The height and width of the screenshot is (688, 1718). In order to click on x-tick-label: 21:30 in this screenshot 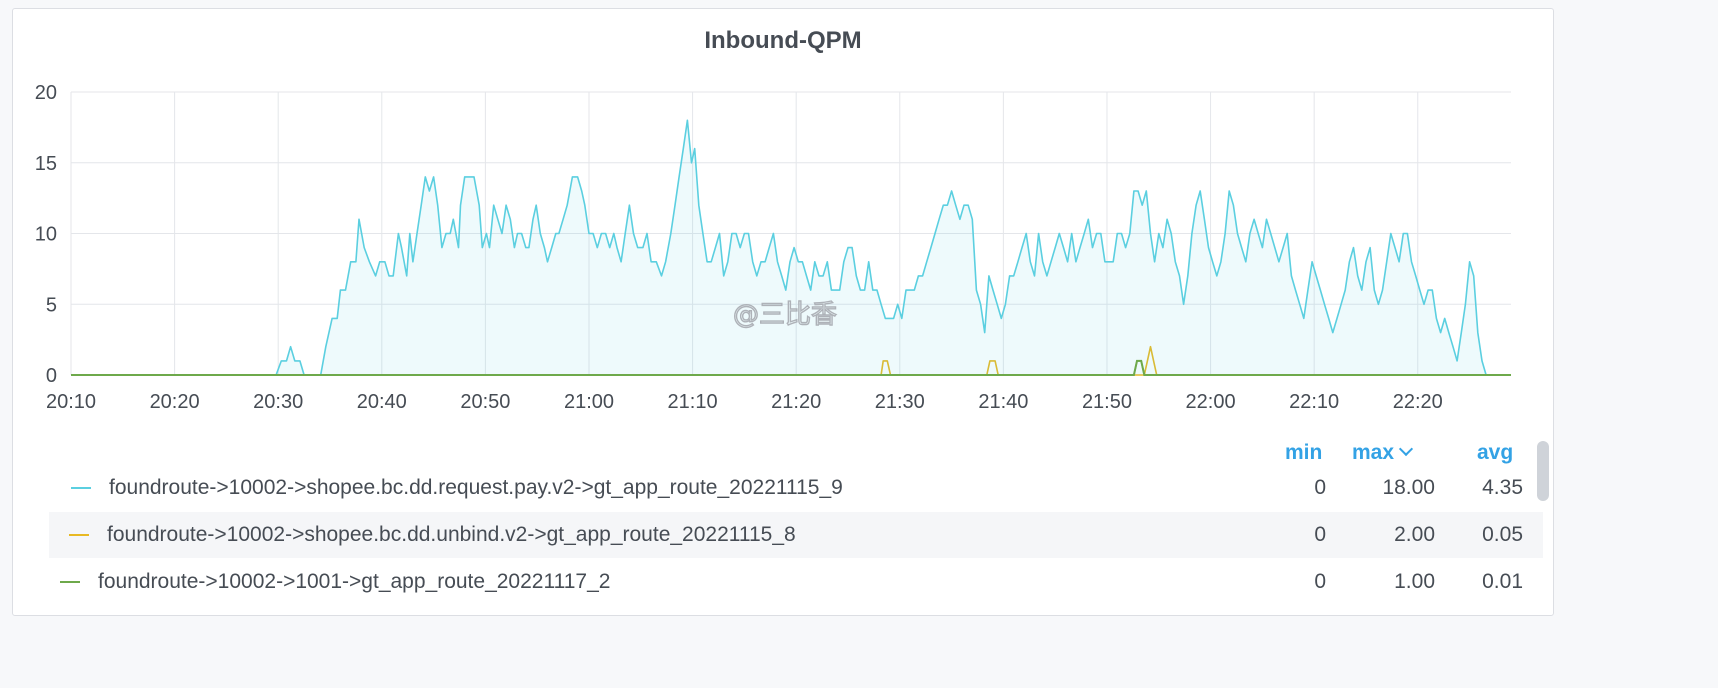, I will do `click(900, 402)`.